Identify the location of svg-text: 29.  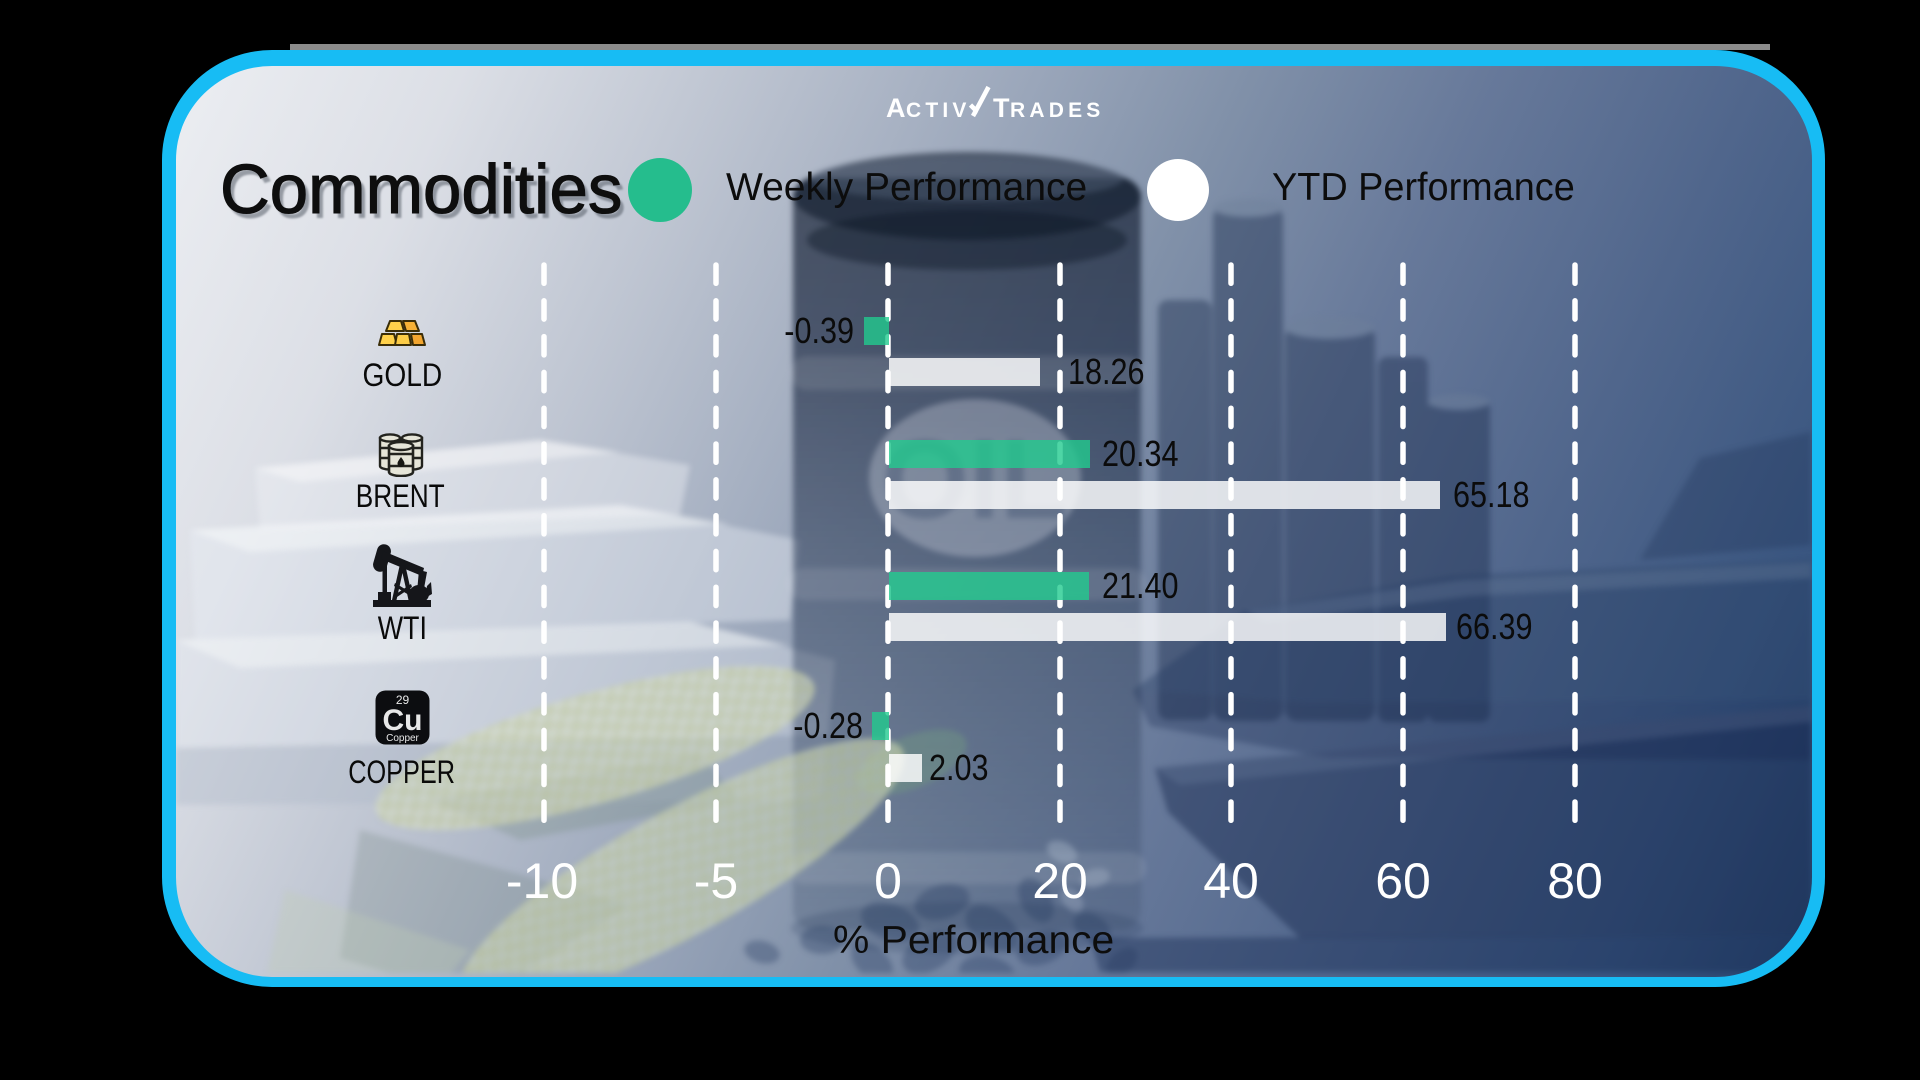
(403, 700).